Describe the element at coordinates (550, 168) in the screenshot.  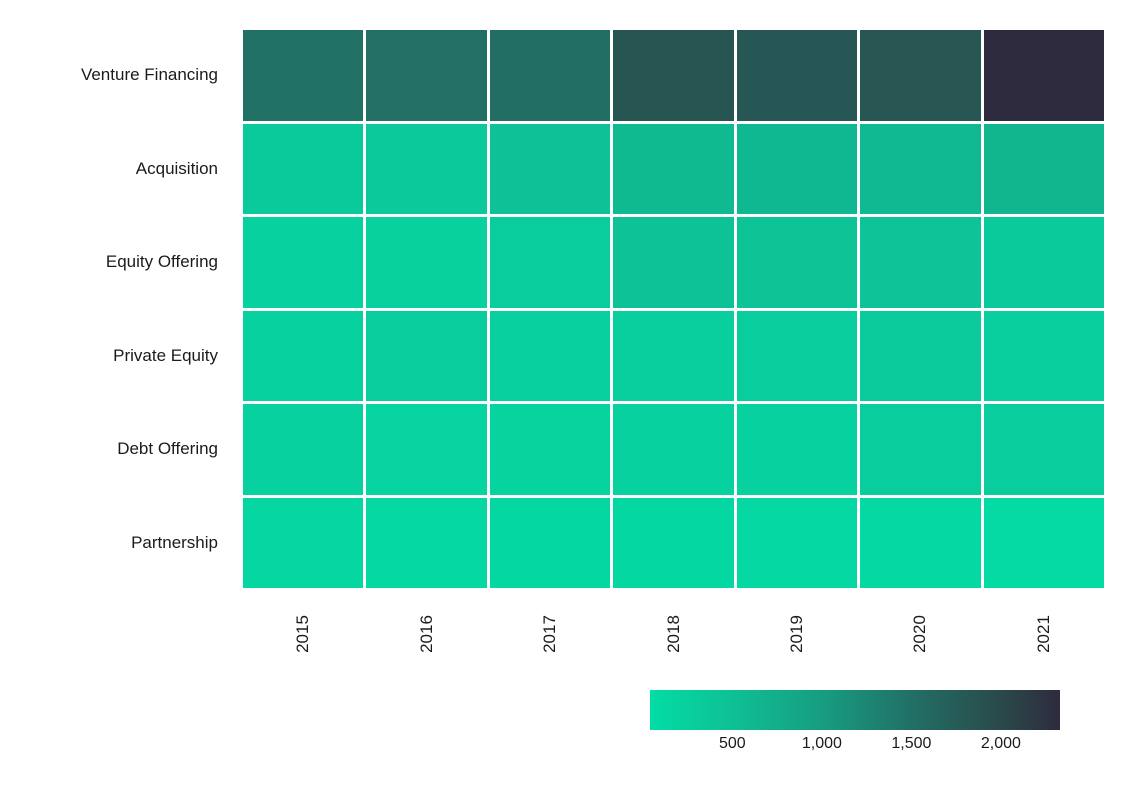
I see `heatmap-cell-acquisition-2017` at that location.